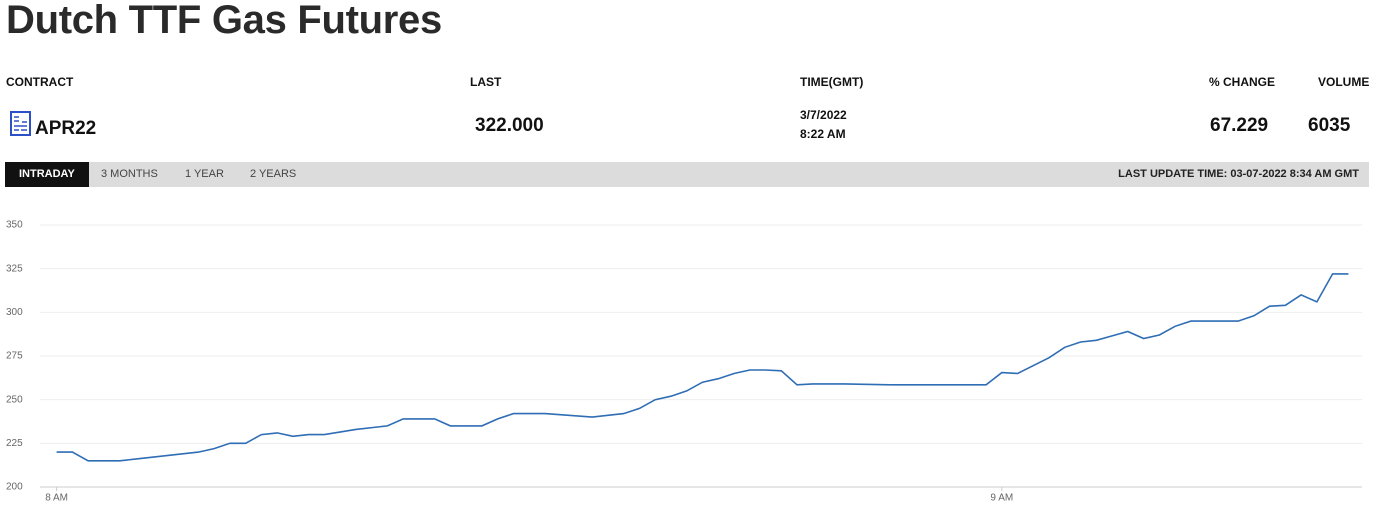  What do you see at coordinates (1238, 174) in the screenshot?
I see `last-update: LAST UPDATE TIME: 03-07-2022 8:34 AM GMT` at bounding box center [1238, 174].